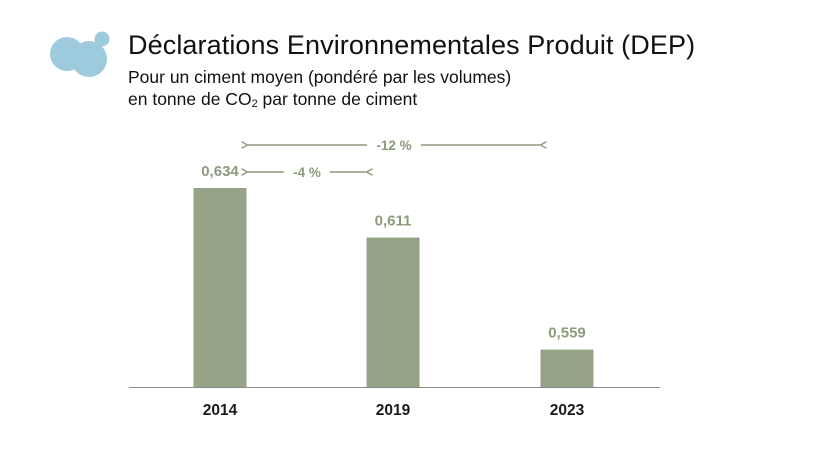  What do you see at coordinates (220, 410) in the screenshot?
I see `x-tick-2014: 2014` at bounding box center [220, 410].